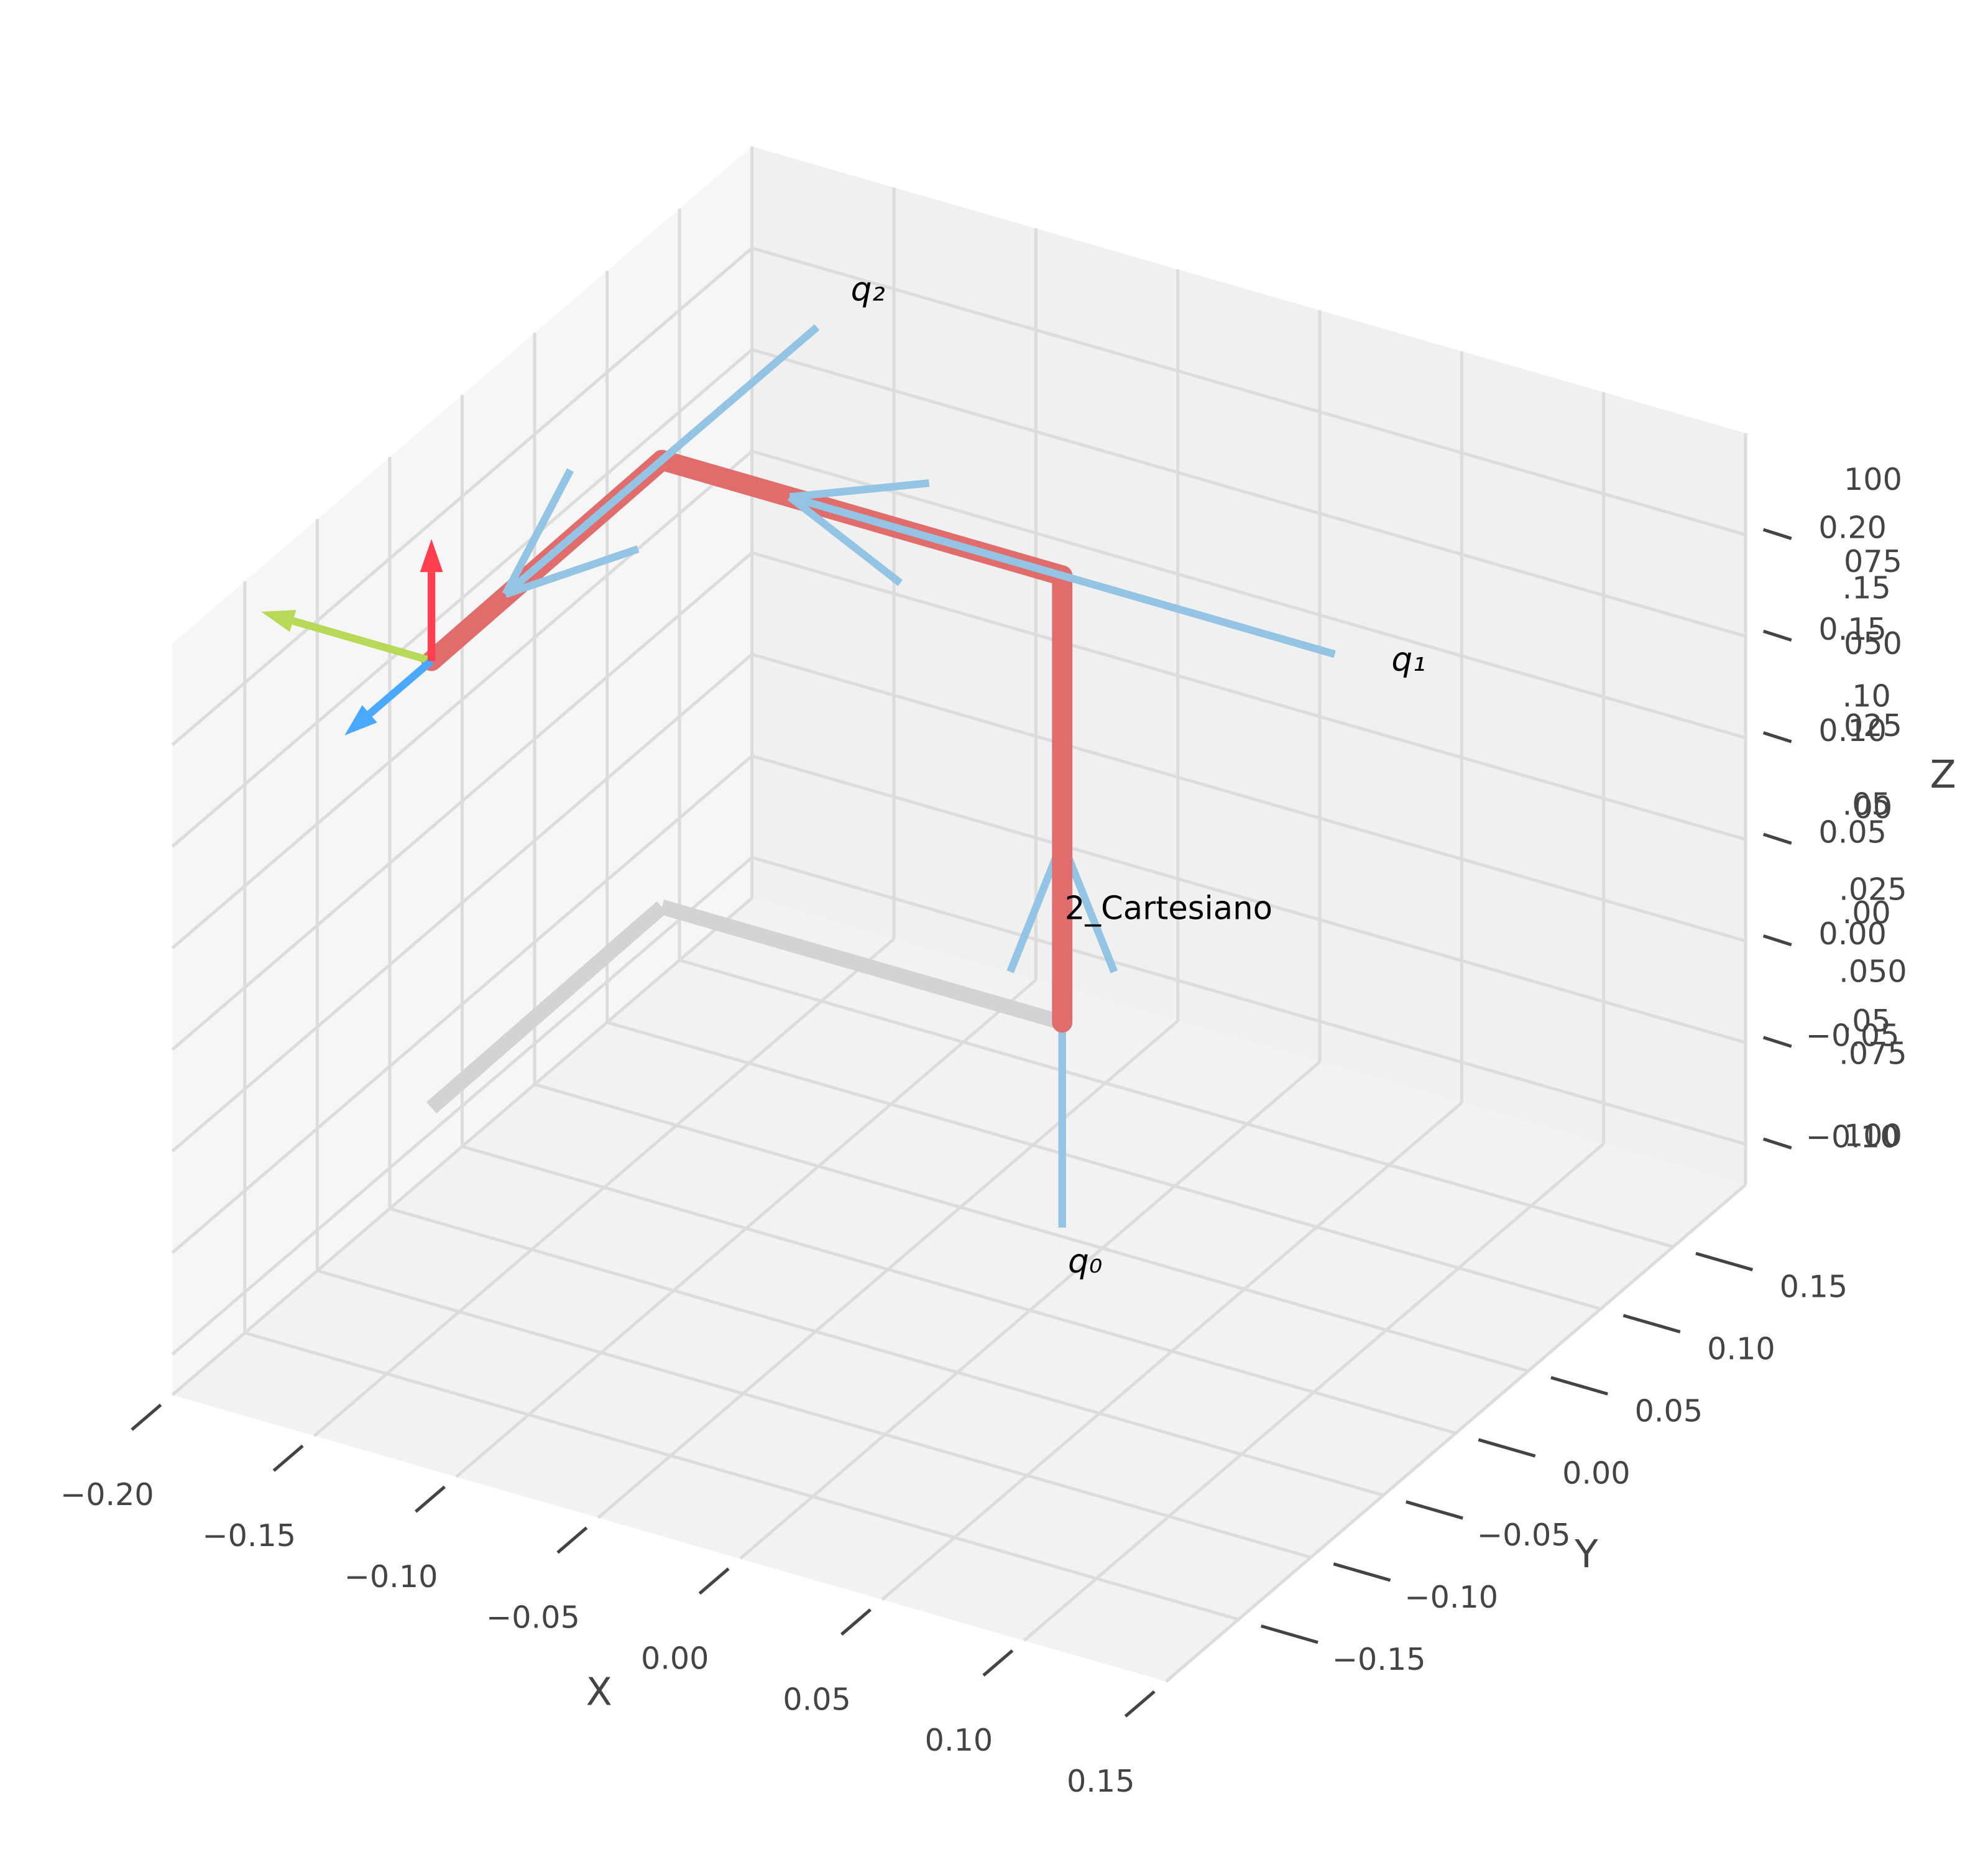 The image size is (1988, 1865). What do you see at coordinates (1524, 1535) in the screenshot?
I see `y-tick-label: −0.05` at bounding box center [1524, 1535].